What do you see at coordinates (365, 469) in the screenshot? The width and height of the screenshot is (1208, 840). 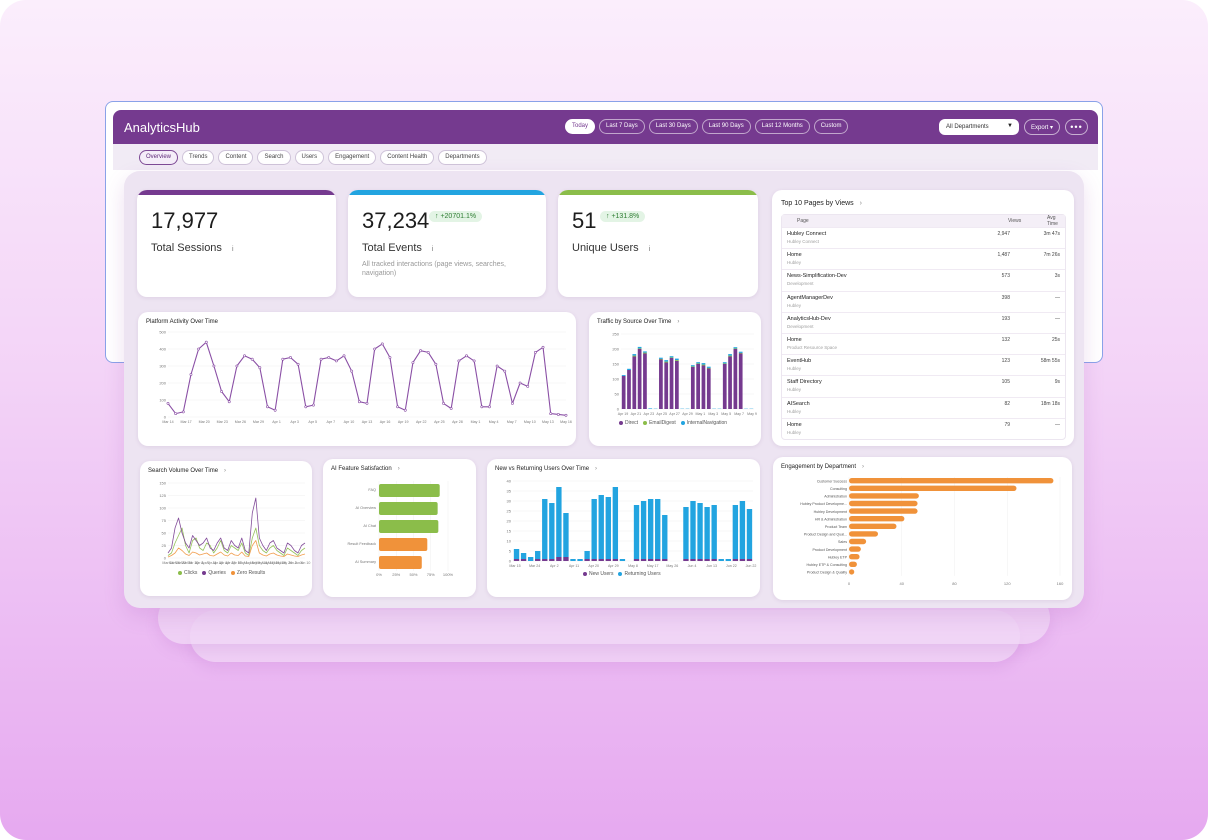 I see `card-title: AI Feature Satisfaction ›` at bounding box center [365, 469].